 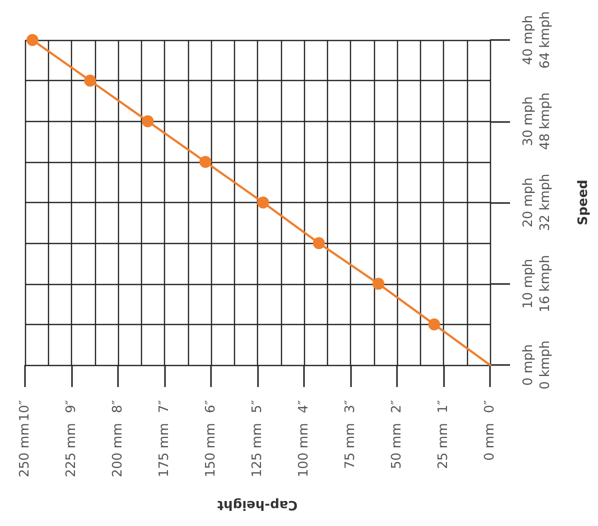 I want to click on y2-tick-label: 48 kmph, so click(x=545, y=121).